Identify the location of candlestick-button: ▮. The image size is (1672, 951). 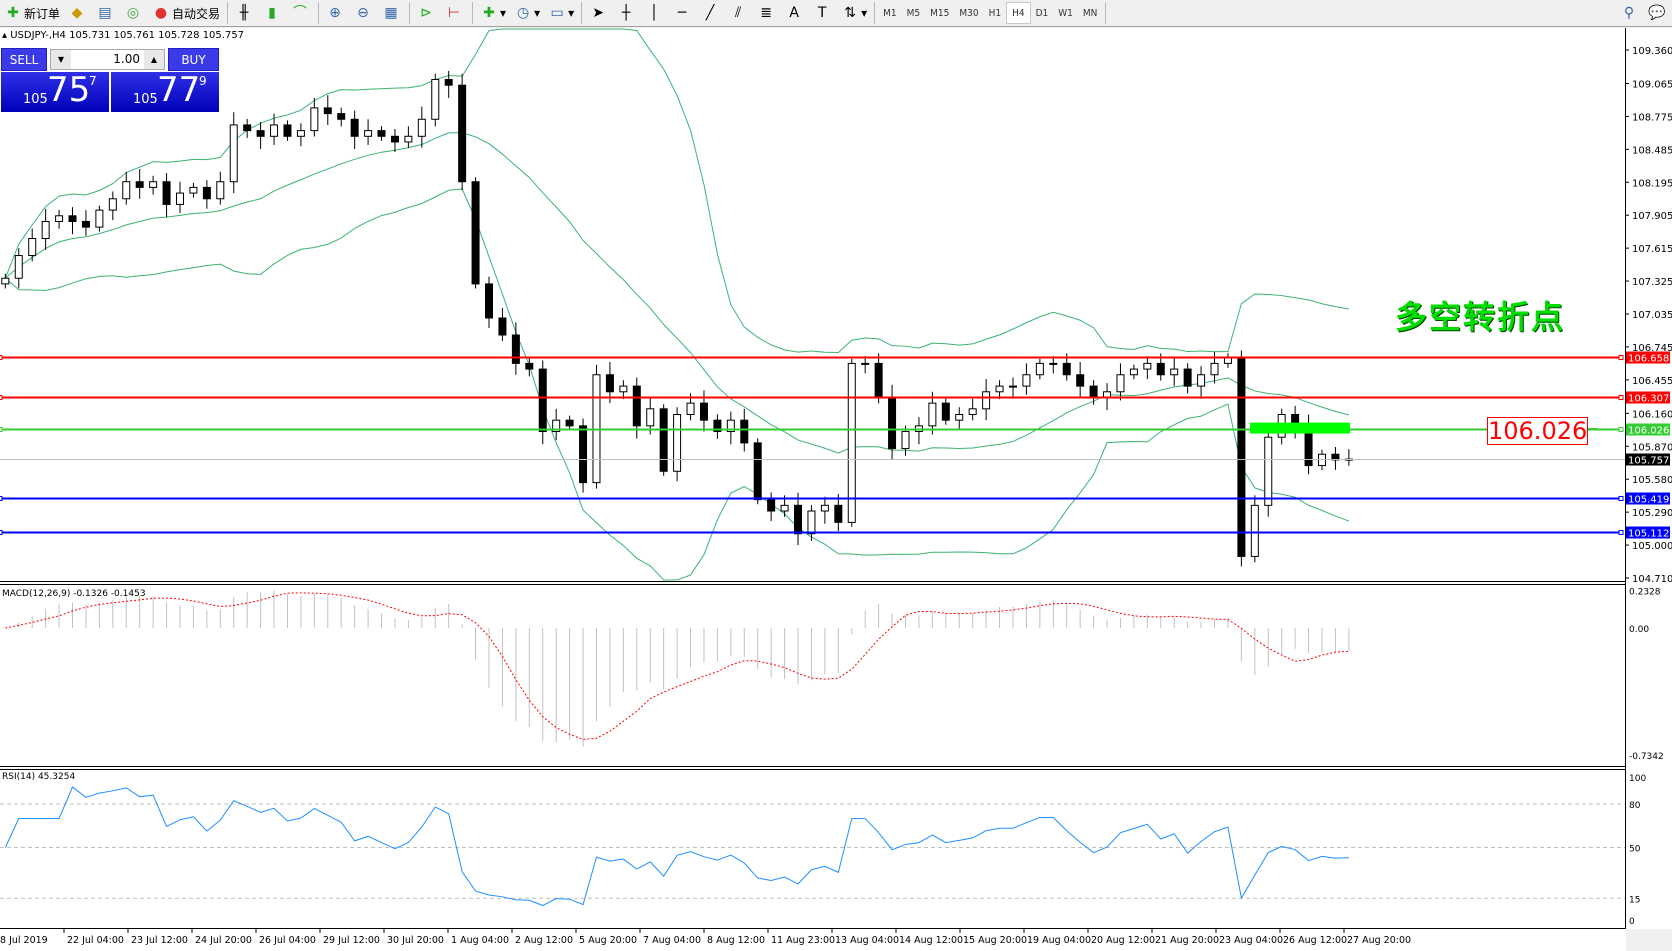
(273, 13).